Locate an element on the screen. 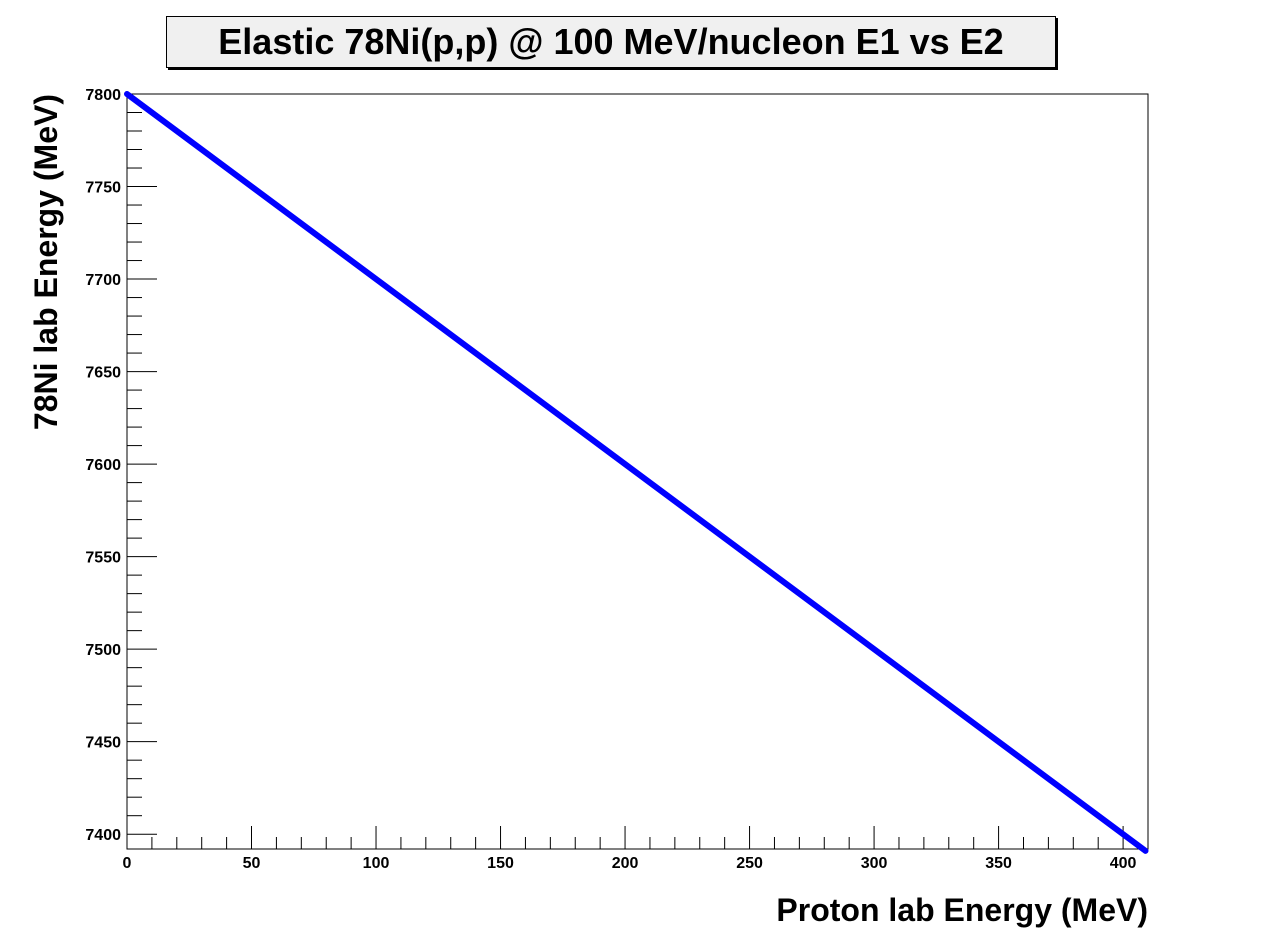  y-tick-label: 7650 is located at coordinates (103, 373).